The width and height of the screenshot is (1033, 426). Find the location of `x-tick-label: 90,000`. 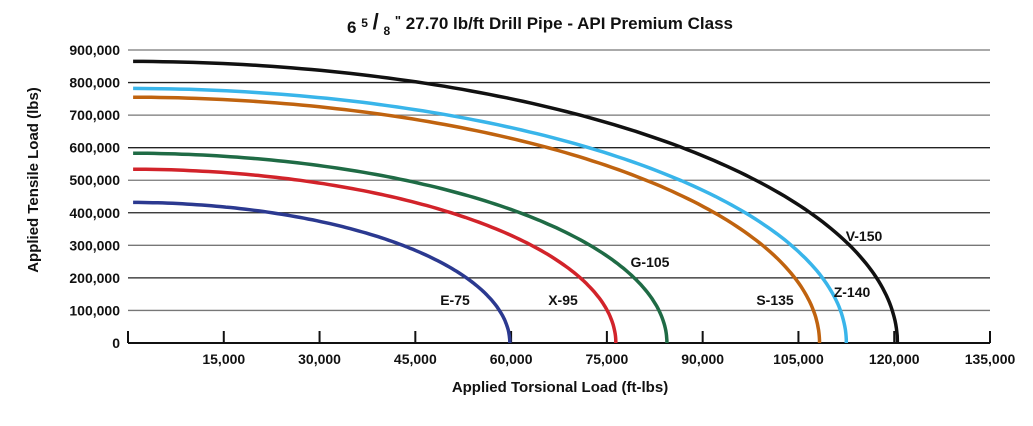

x-tick-label: 90,000 is located at coordinates (702, 359).